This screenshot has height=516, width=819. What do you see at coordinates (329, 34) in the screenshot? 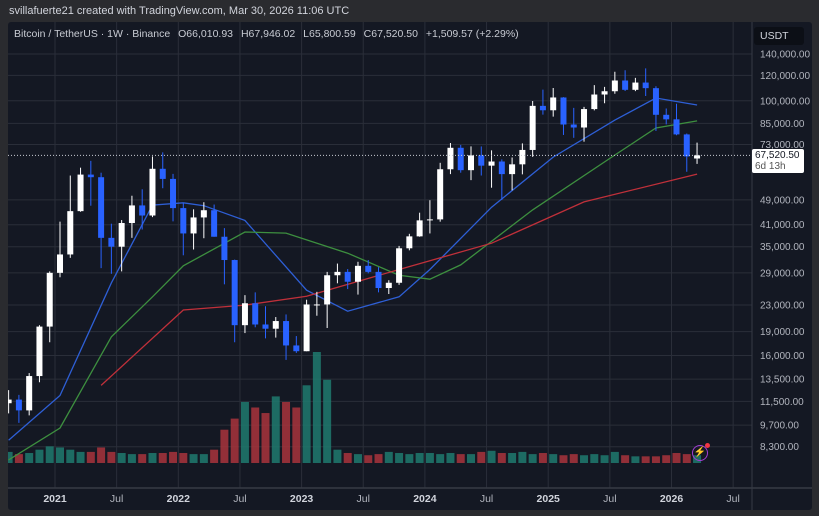
I see `ohlc-low: L65,800.59` at bounding box center [329, 34].